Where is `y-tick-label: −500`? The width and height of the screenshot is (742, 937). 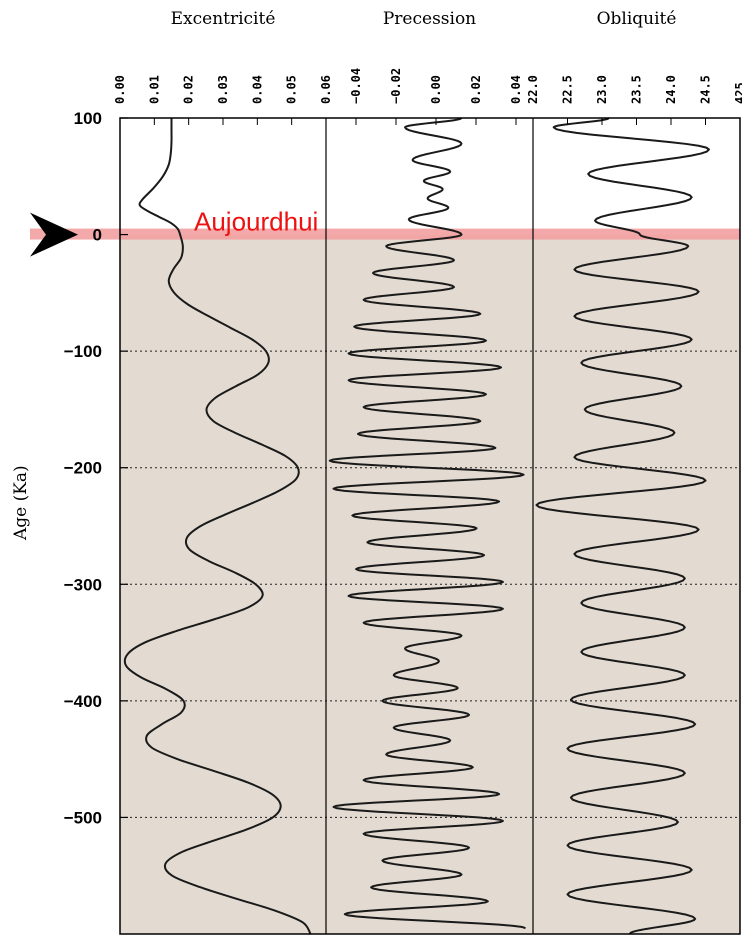
y-tick-label: −500 is located at coordinates (83, 817).